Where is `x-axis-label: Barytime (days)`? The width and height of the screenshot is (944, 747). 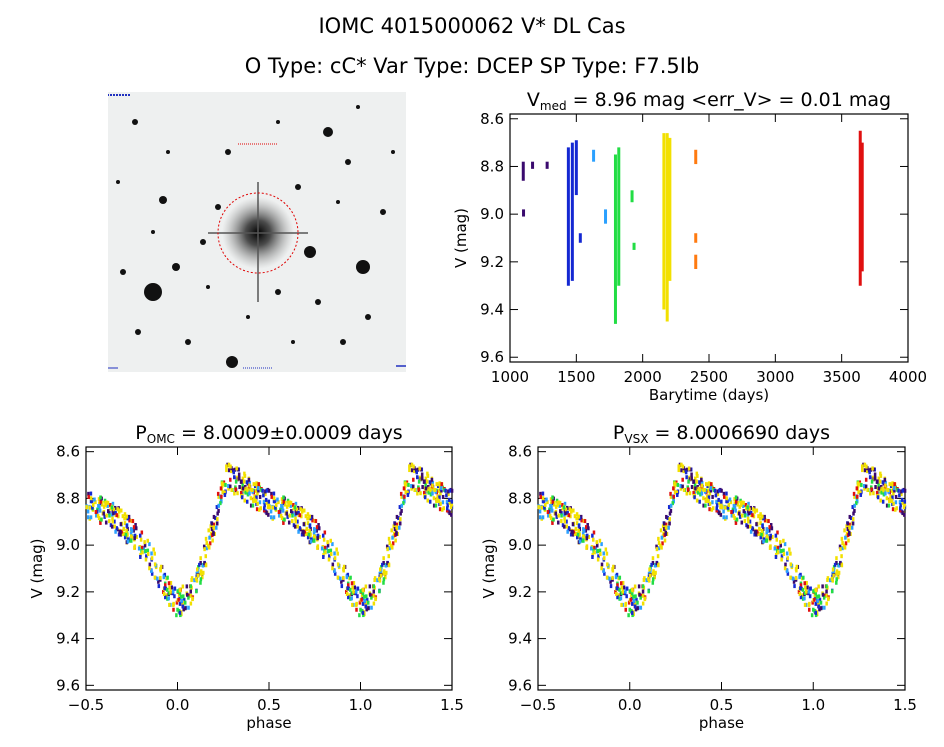
x-axis-label: Barytime (days) is located at coordinates (709, 395).